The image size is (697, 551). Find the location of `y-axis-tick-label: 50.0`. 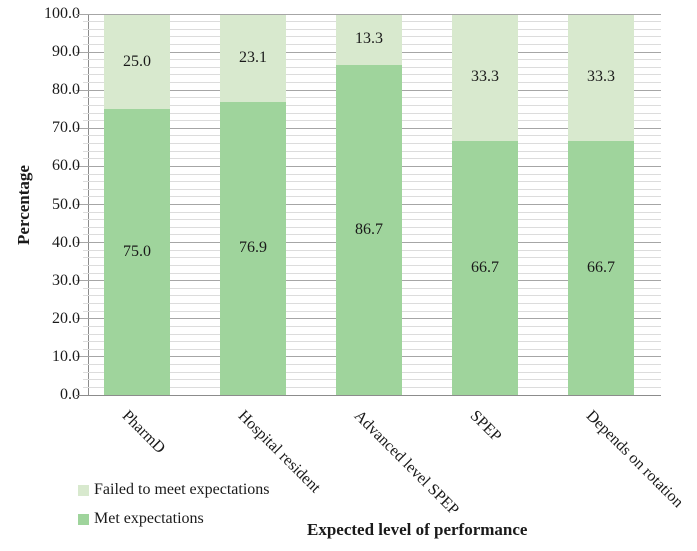

y-axis-tick-label: 50.0 is located at coordinates (66, 204).